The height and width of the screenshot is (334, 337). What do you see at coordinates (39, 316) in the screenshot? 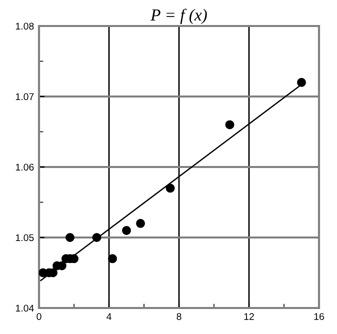
I see `x-tick-label: 0` at bounding box center [39, 316].